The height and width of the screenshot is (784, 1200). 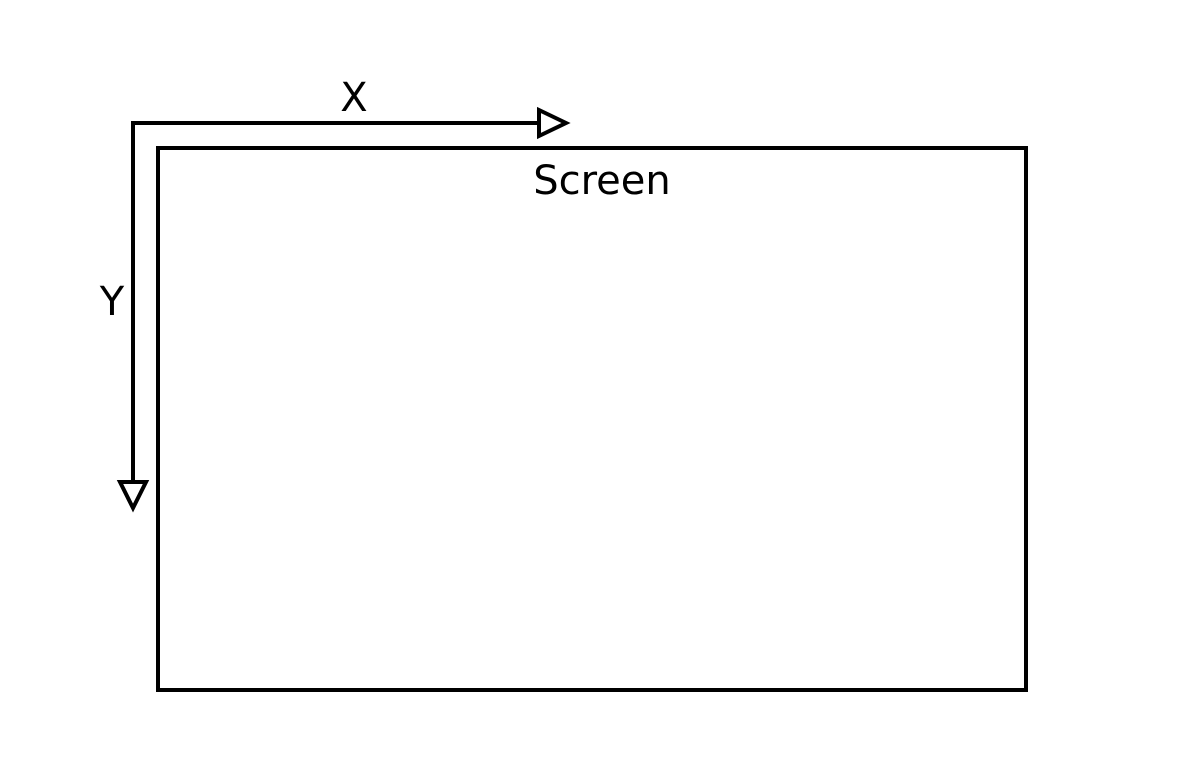 I want to click on x-axis-label: X, so click(x=353, y=98).